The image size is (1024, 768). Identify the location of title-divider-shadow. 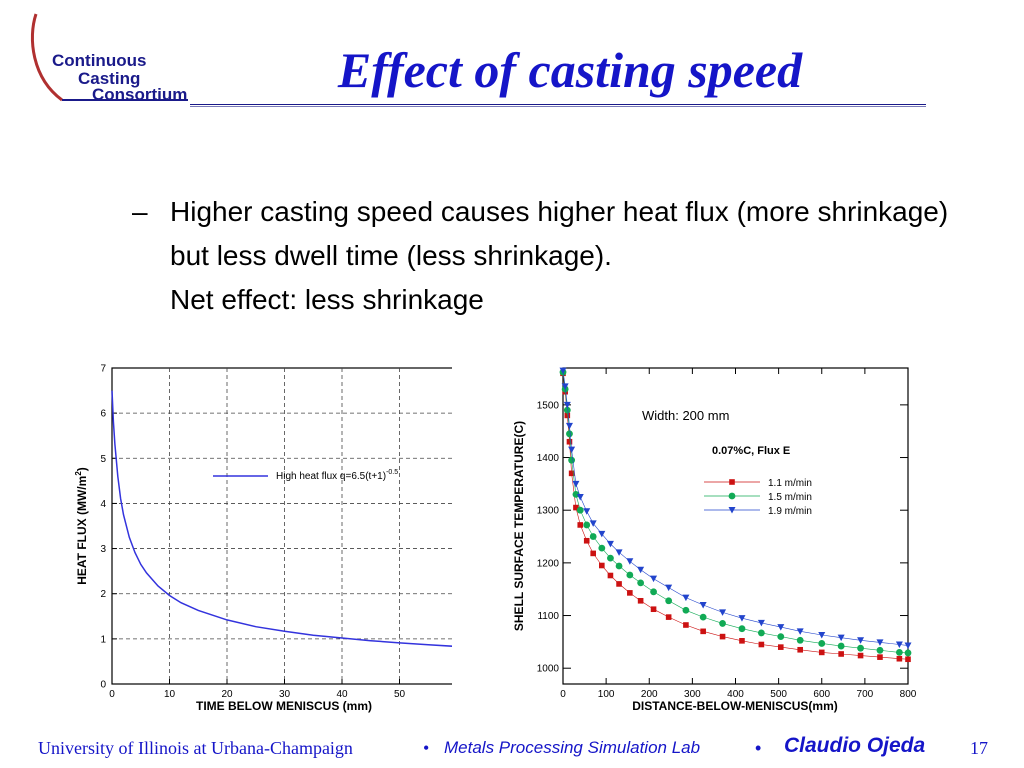
(558, 106).